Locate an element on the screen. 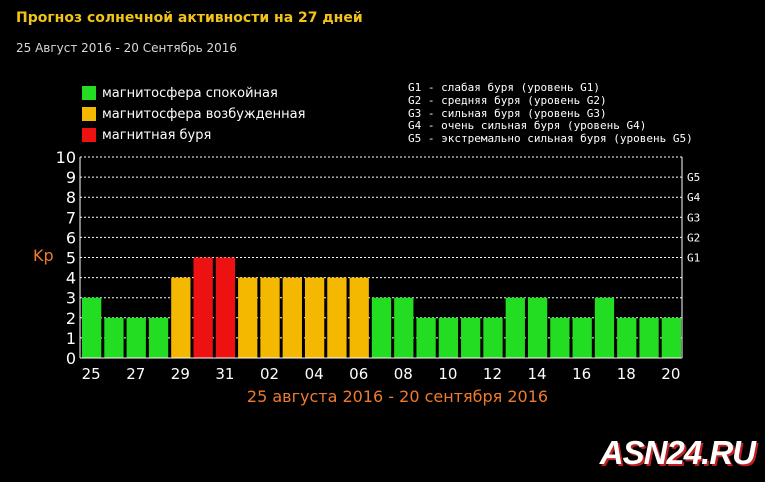  page-title: Прогноз солнечной активности на 27 дней is located at coordinates (189, 18).